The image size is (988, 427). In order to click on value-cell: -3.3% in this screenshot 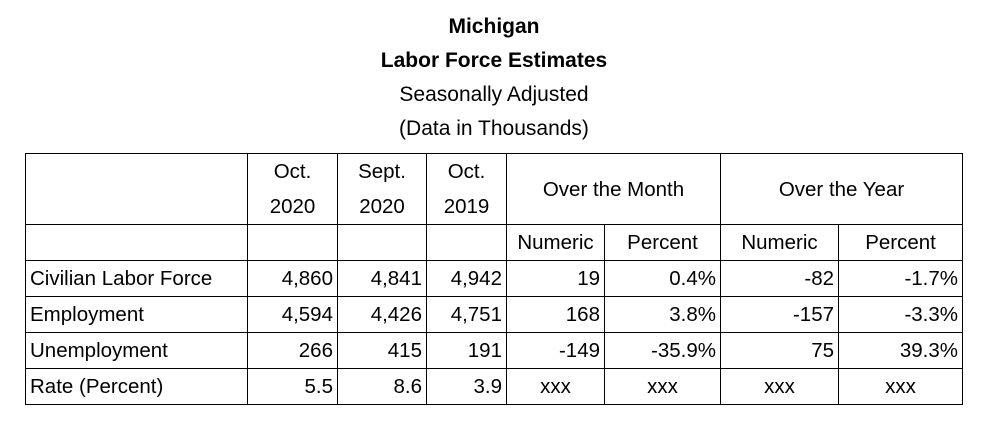, I will do `click(901, 314)`.